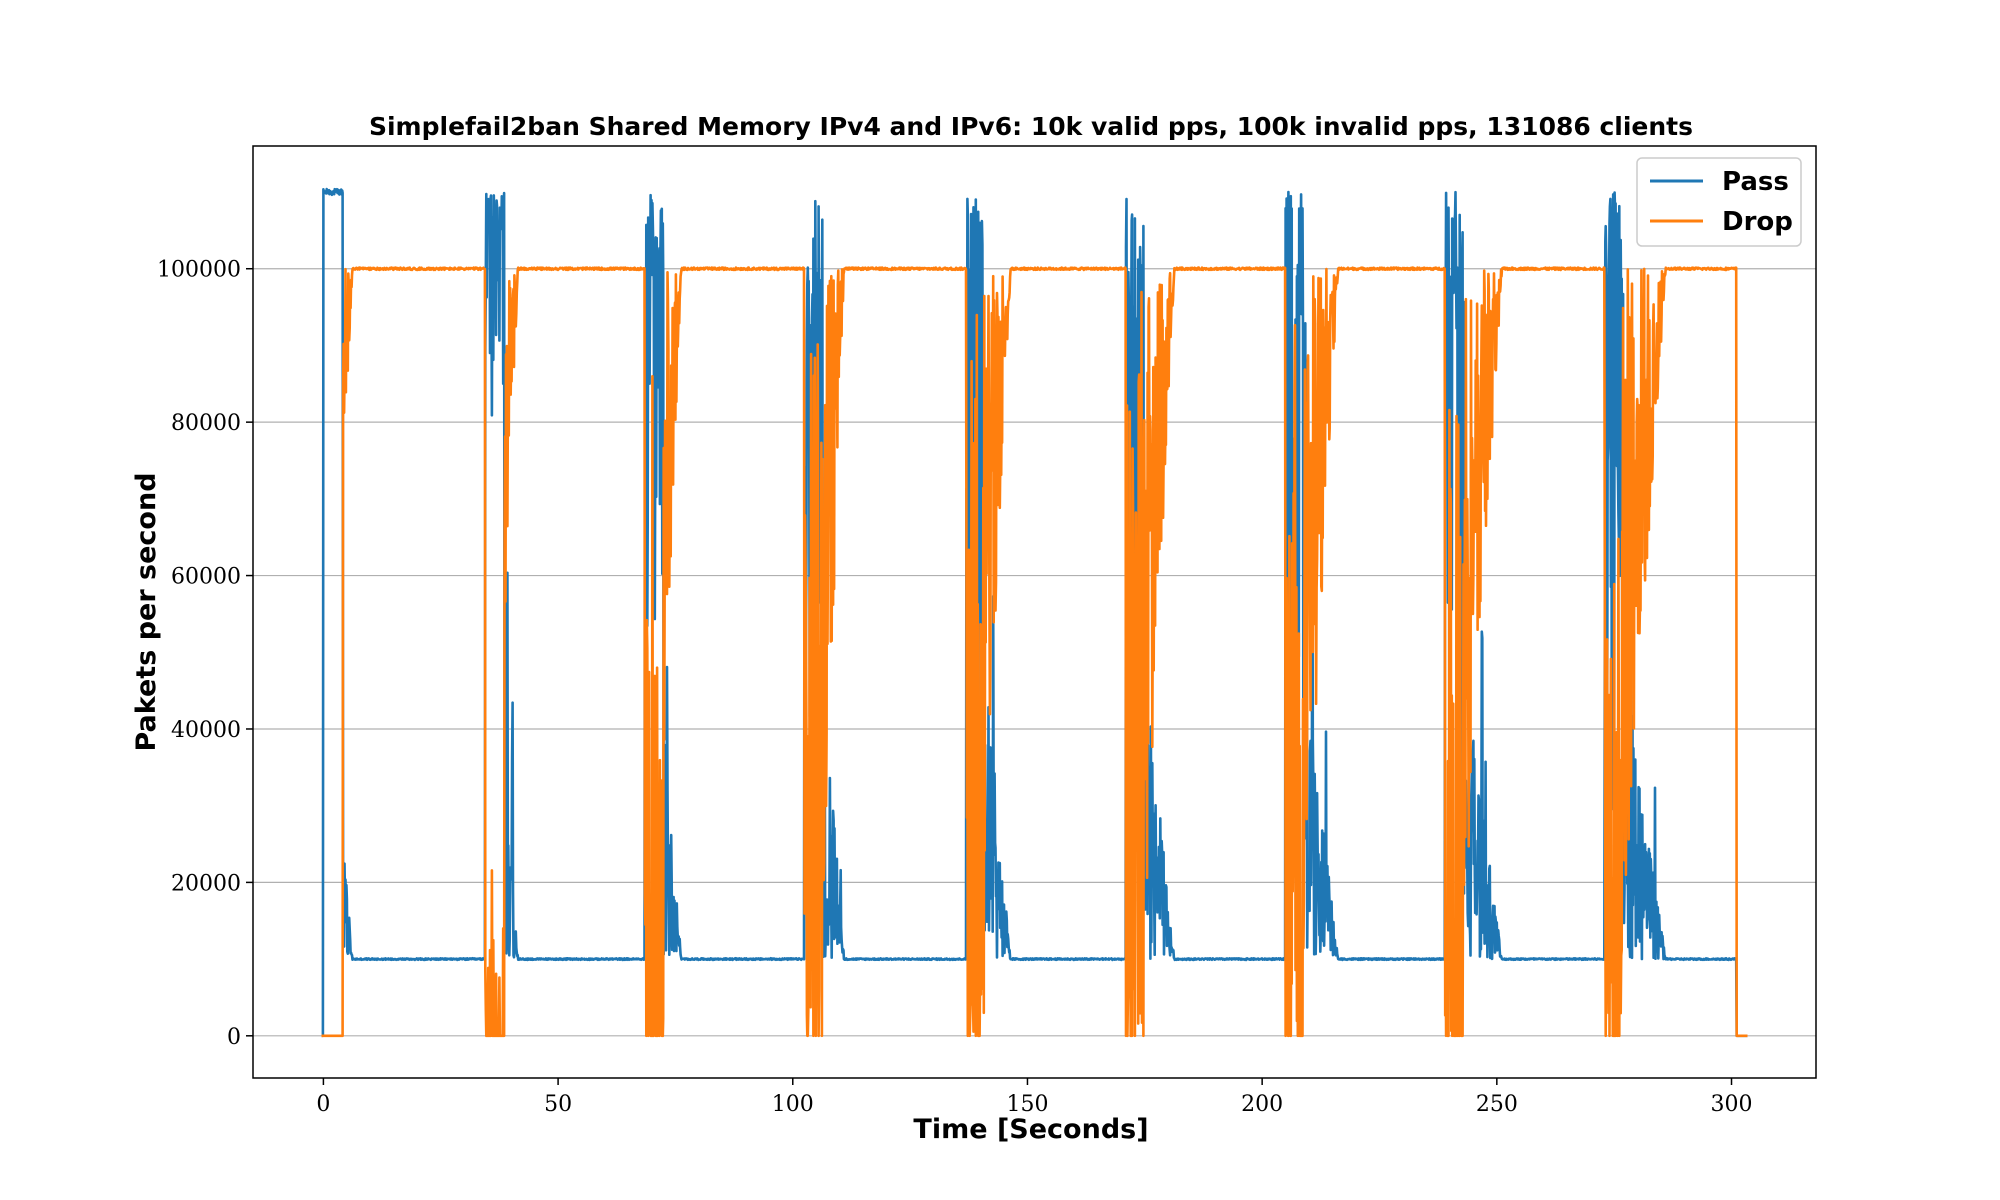 Image resolution: width=2000 pixels, height=1200 pixels. Describe the element at coordinates (1755, 182) in the screenshot. I see `legend-label-pass: Pass` at that location.